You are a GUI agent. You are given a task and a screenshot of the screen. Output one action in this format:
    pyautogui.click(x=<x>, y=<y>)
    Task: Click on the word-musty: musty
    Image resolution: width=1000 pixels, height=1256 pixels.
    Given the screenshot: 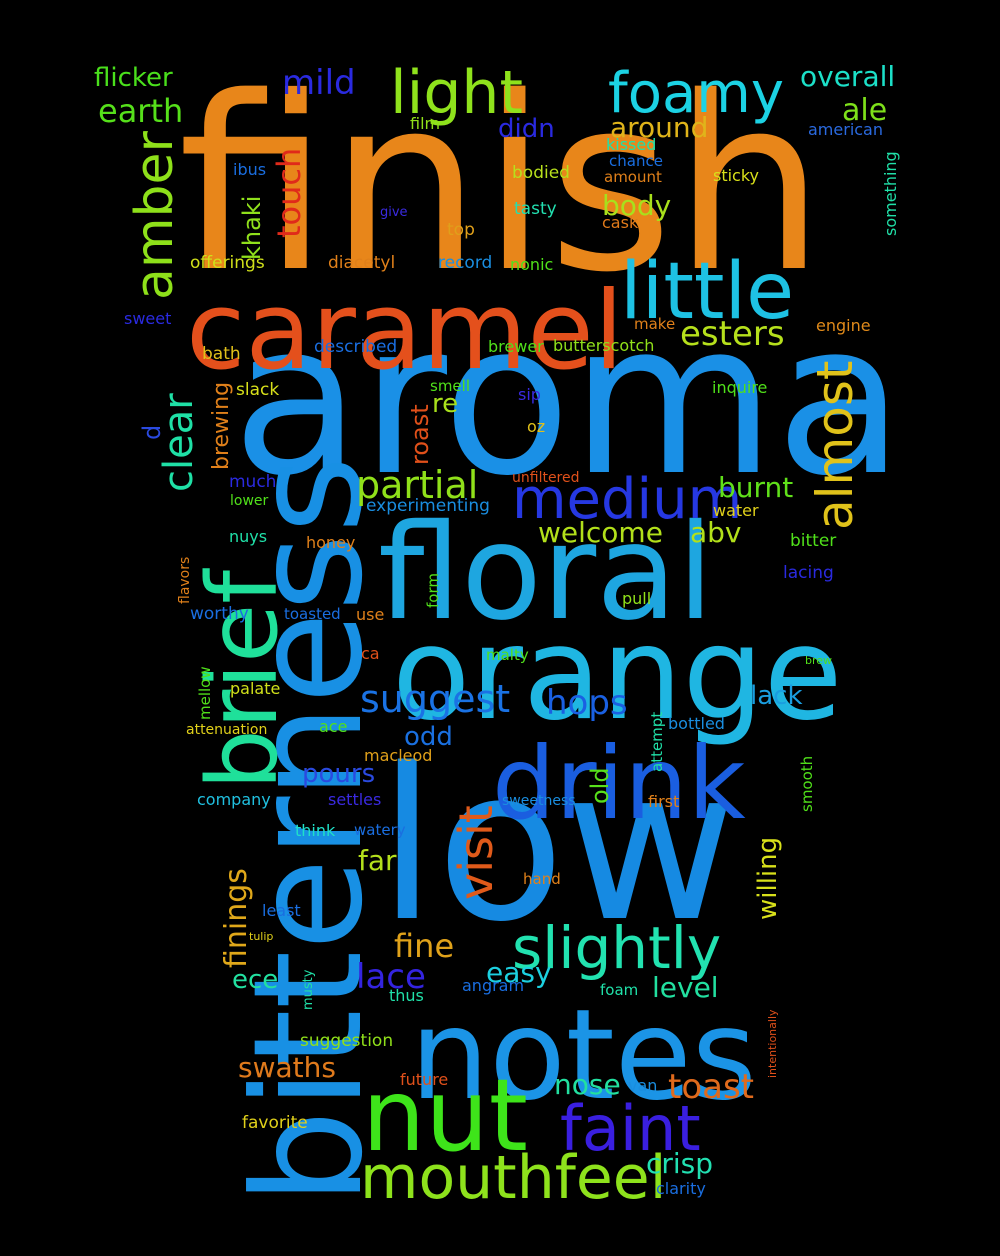 What is the action you would take?
    pyautogui.click(x=308, y=989)
    